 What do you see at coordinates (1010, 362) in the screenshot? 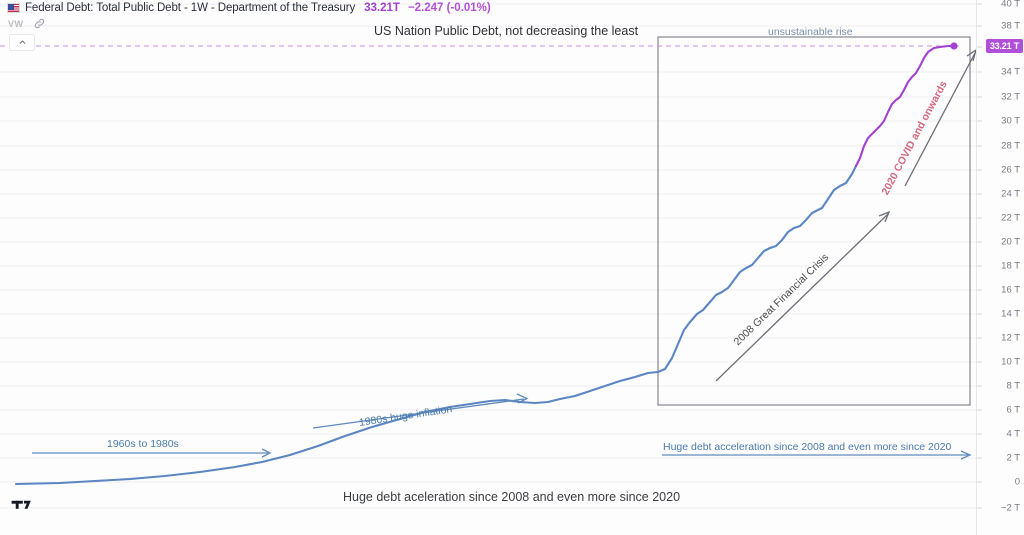
I see `price-tick-label: 10 T` at bounding box center [1010, 362].